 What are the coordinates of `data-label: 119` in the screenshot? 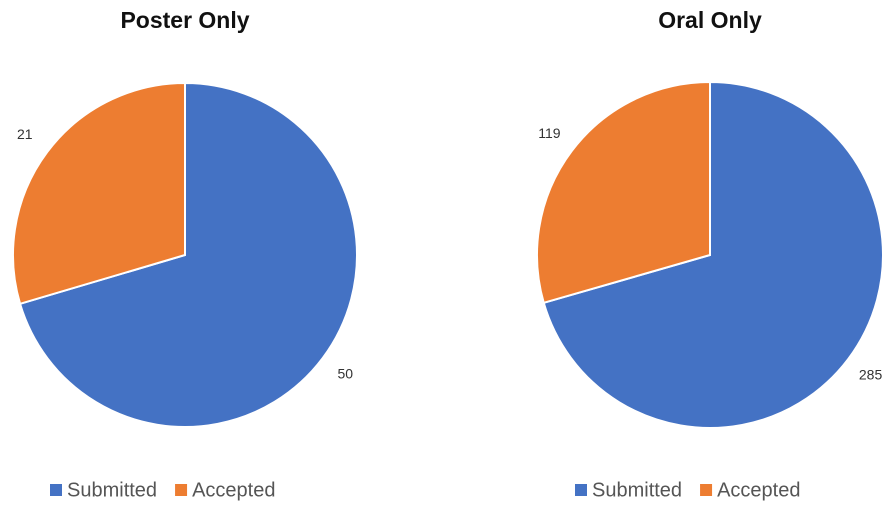 It's located at (549, 133).